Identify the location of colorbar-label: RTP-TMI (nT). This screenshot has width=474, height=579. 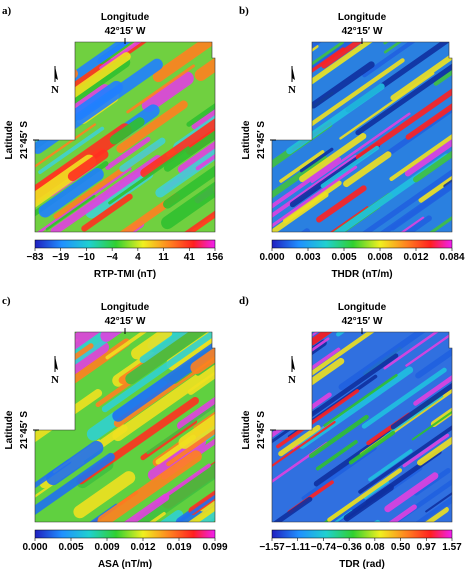
(125, 274).